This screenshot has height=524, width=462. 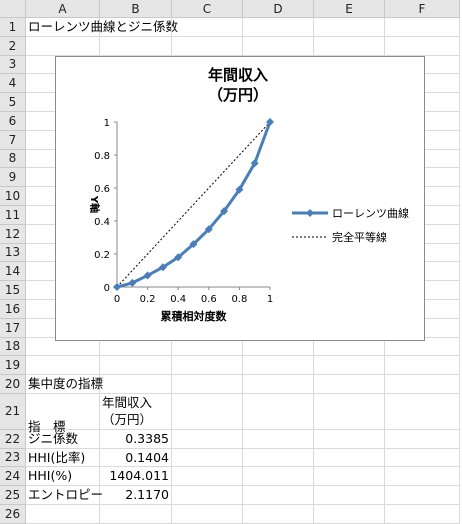 What do you see at coordinates (278, 477) in the screenshot?
I see `cell-d24` at bounding box center [278, 477].